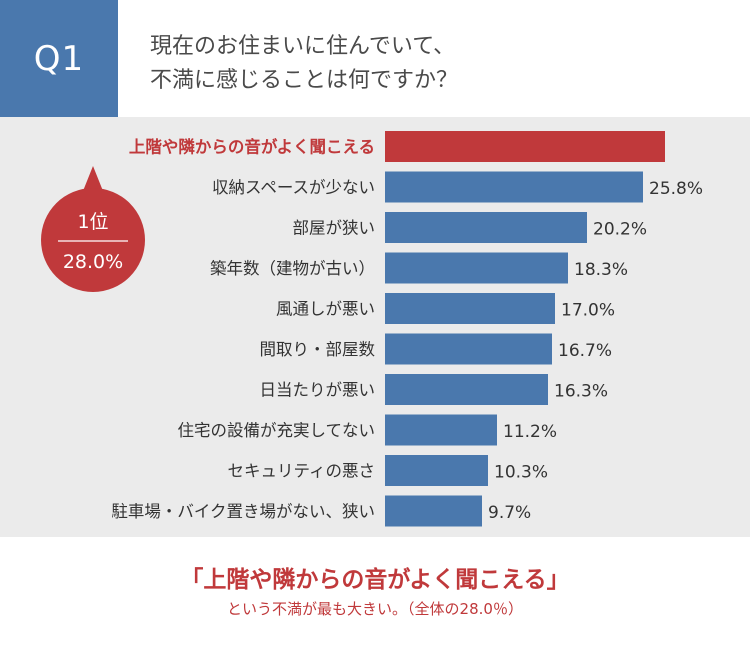  What do you see at coordinates (318, 390) in the screenshot?
I see `category-label: 日当たりが悪い` at bounding box center [318, 390].